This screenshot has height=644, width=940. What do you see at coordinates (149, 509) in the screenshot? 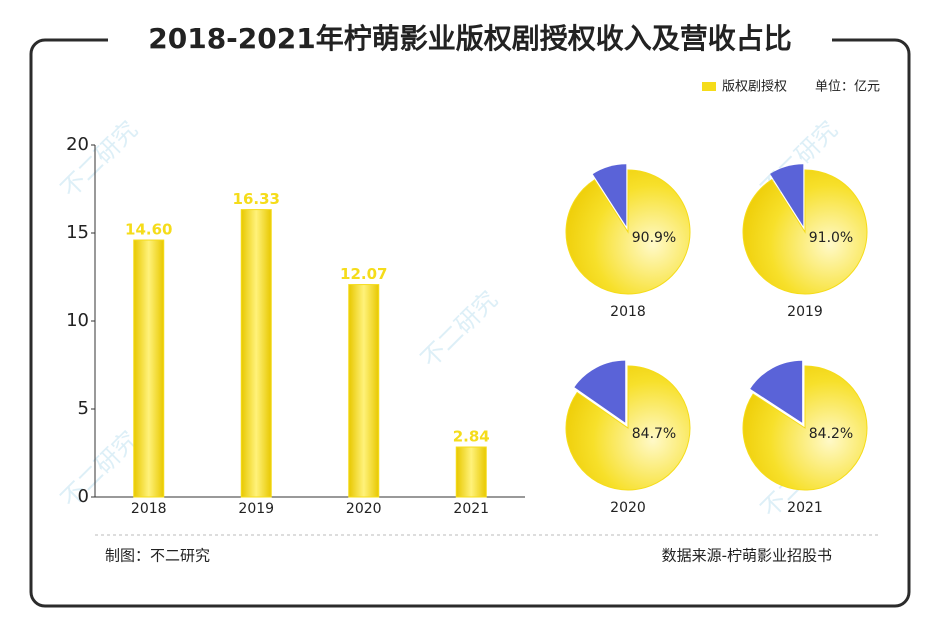
I see `x-tick-label: 2018` at bounding box center [149, 509].